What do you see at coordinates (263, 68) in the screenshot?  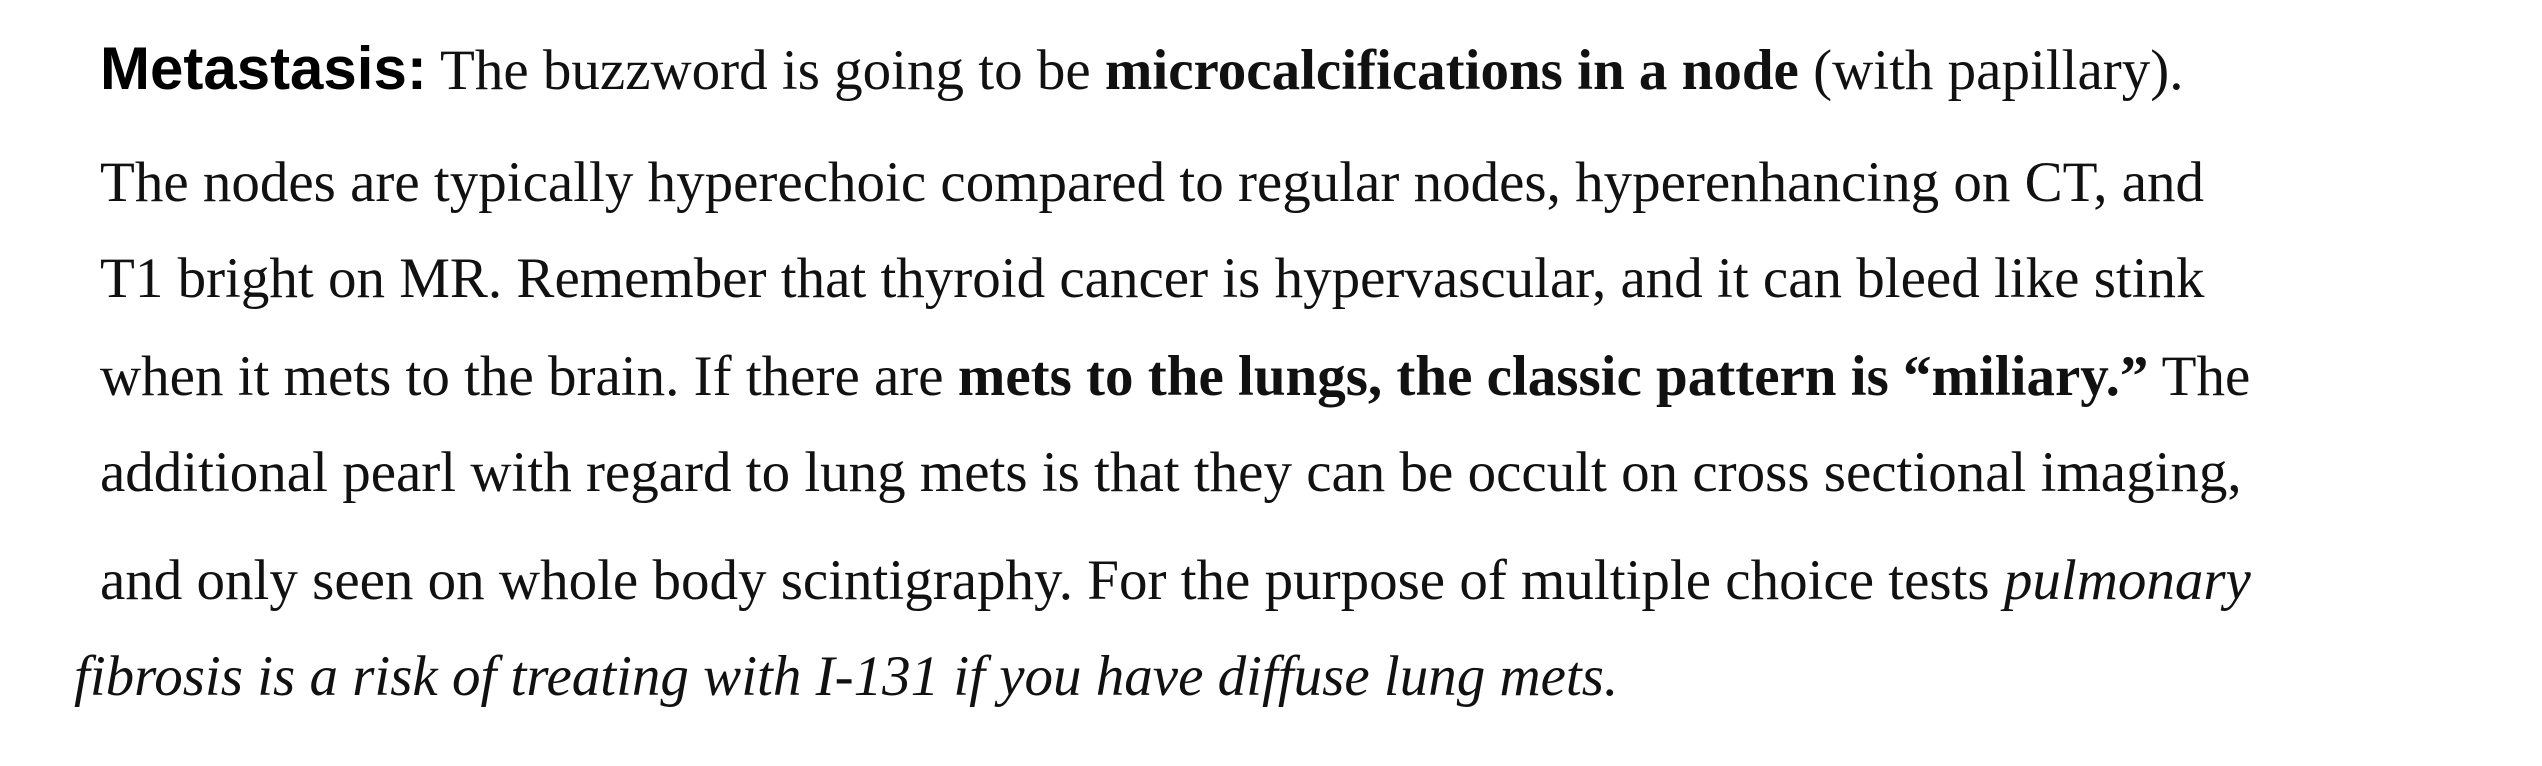 I see `section-heading: Metastasis:` at bounding box center [263, 68].